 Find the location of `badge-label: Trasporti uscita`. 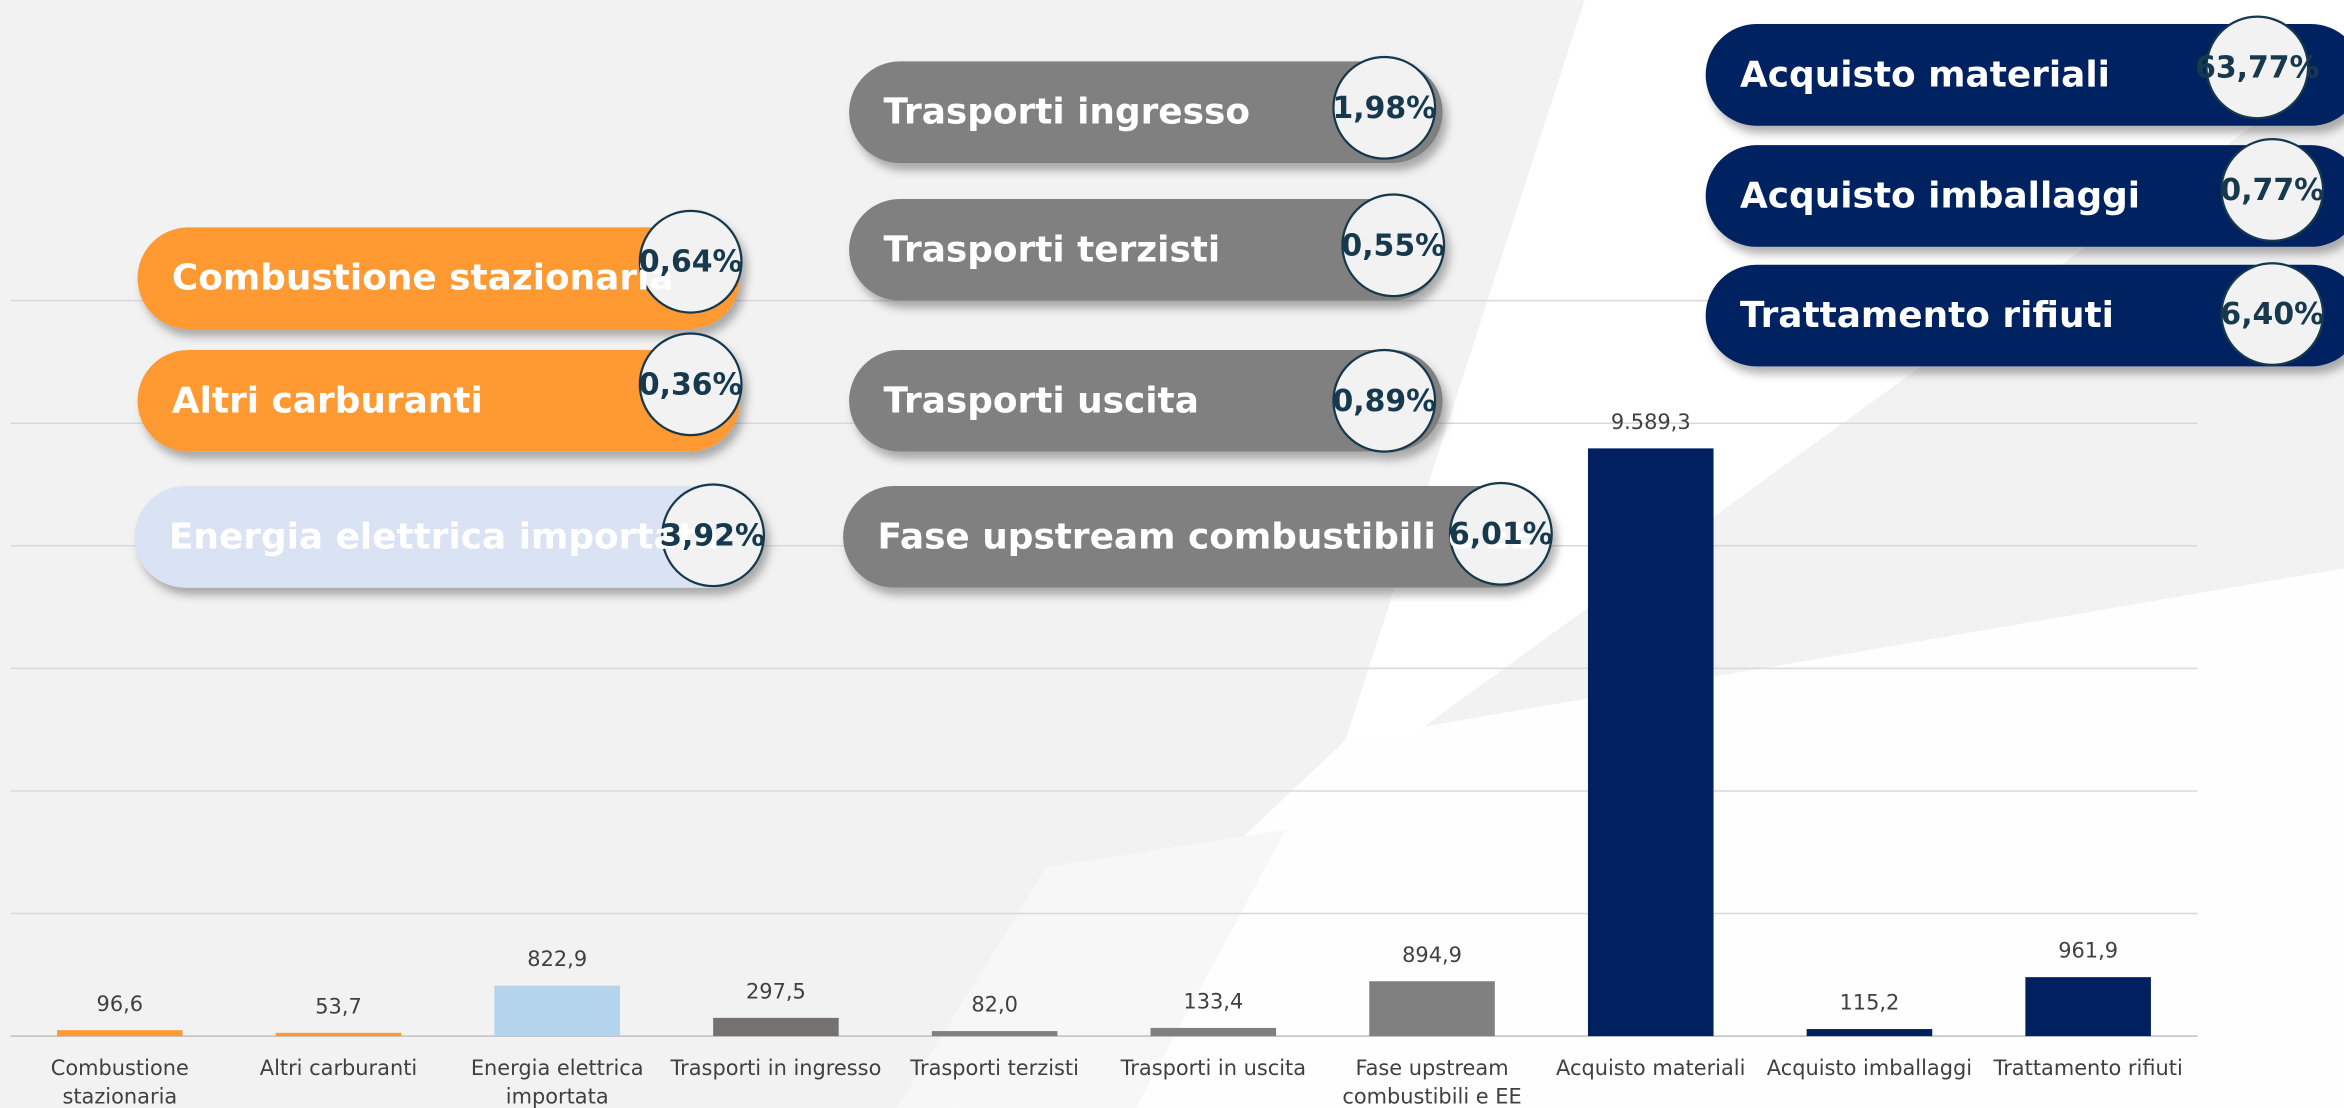

badge-label: Trasporti uscita is located at coordinates (1040, 400).